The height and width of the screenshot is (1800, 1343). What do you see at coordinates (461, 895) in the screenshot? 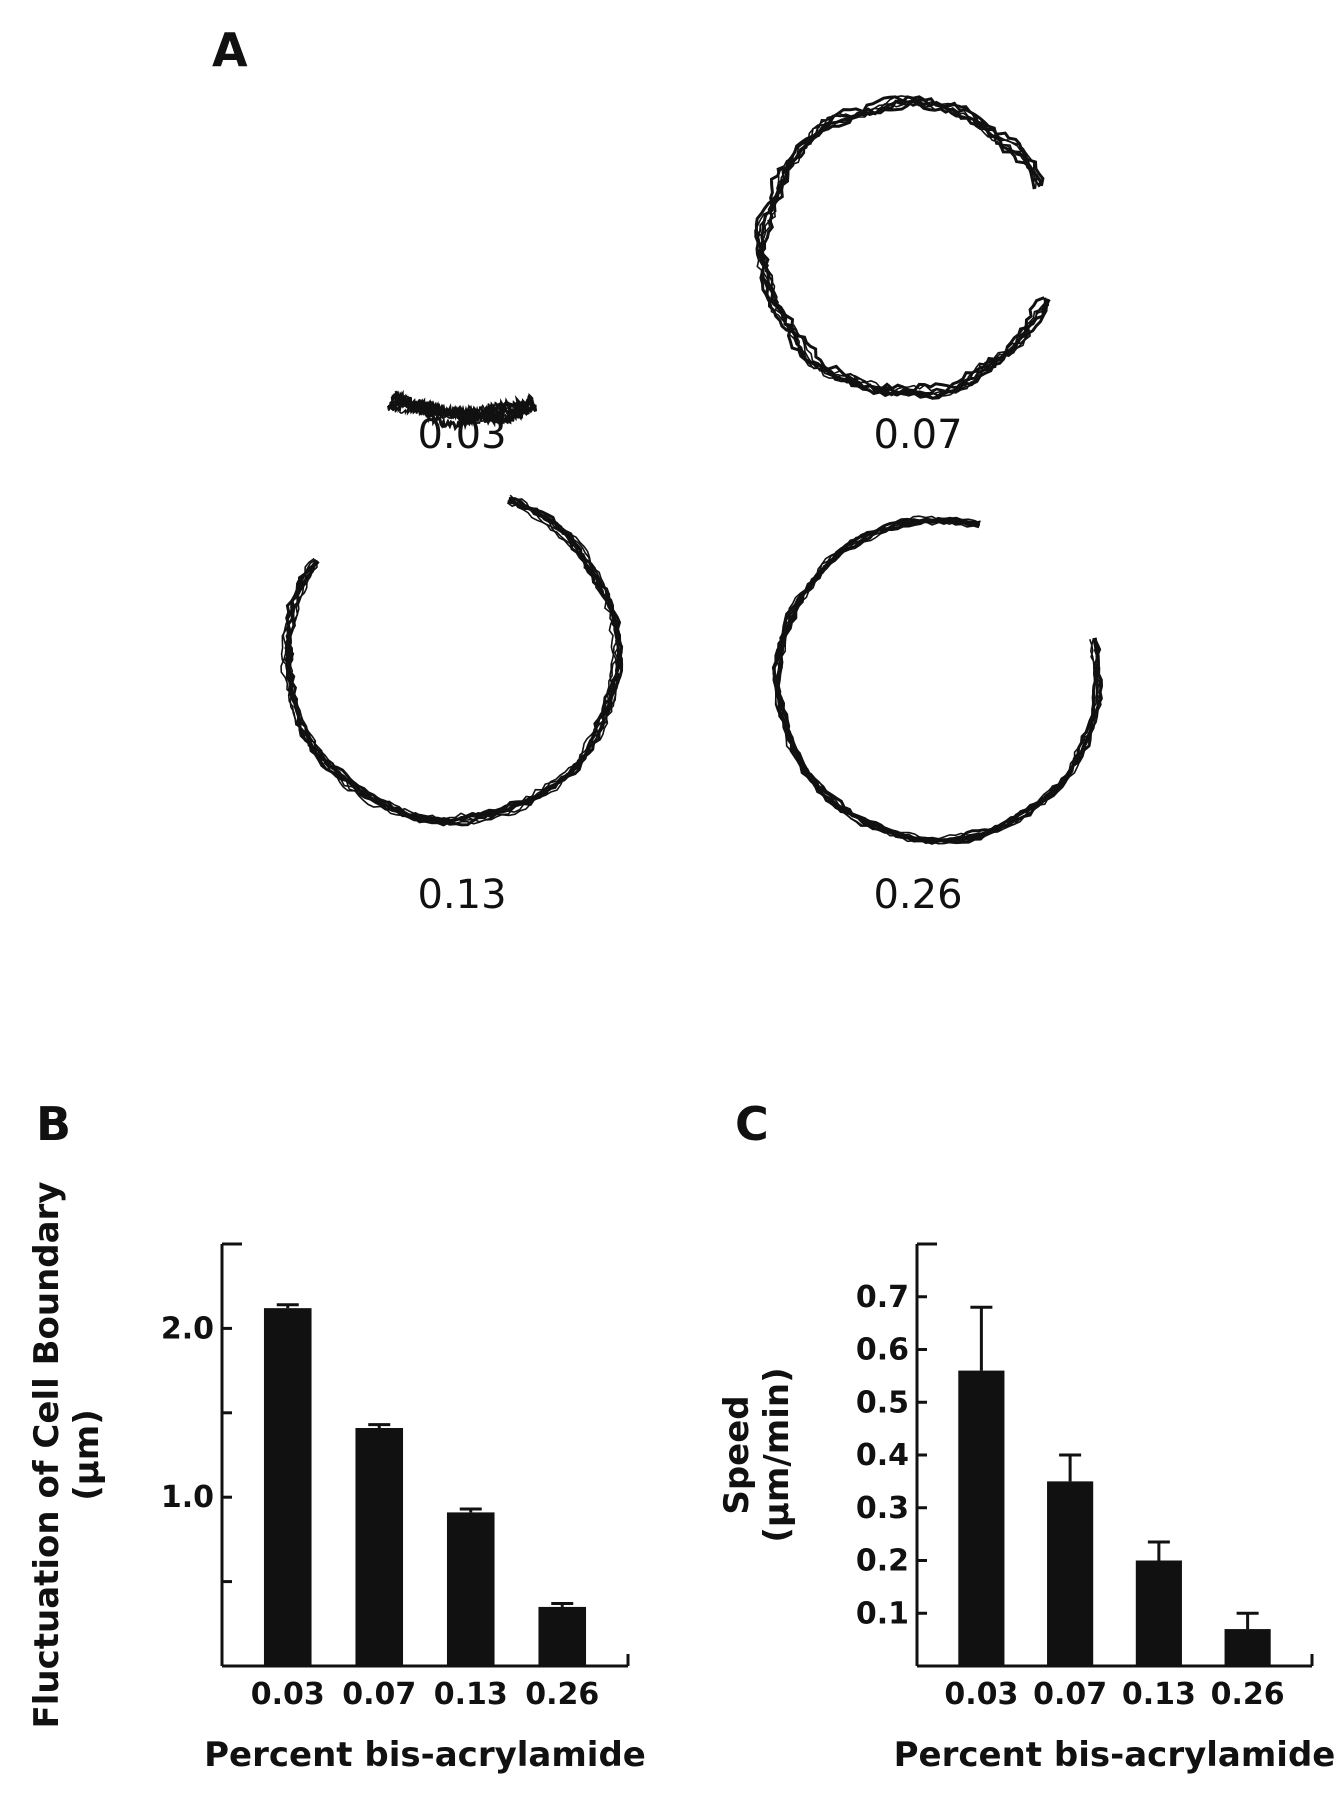
I see `outline-label-0.13: 0.13` at bounding box center [461, 895].